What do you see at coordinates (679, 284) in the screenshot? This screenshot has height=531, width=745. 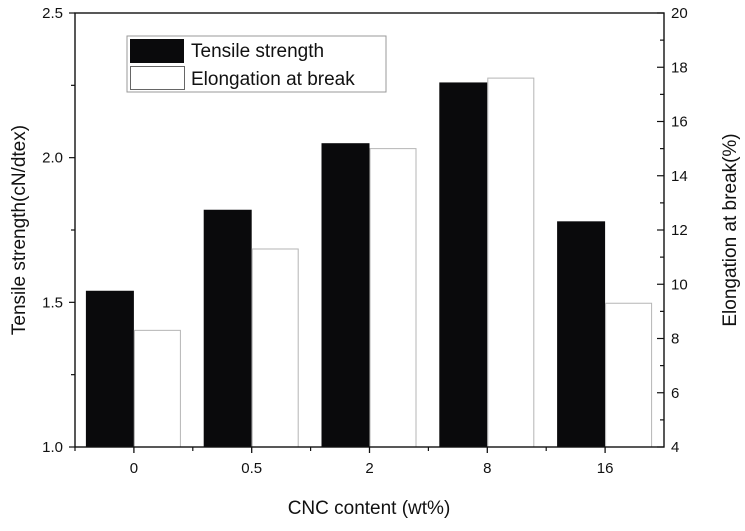 I see `y2-tick-label: 10` at bounding box center [679, 284].